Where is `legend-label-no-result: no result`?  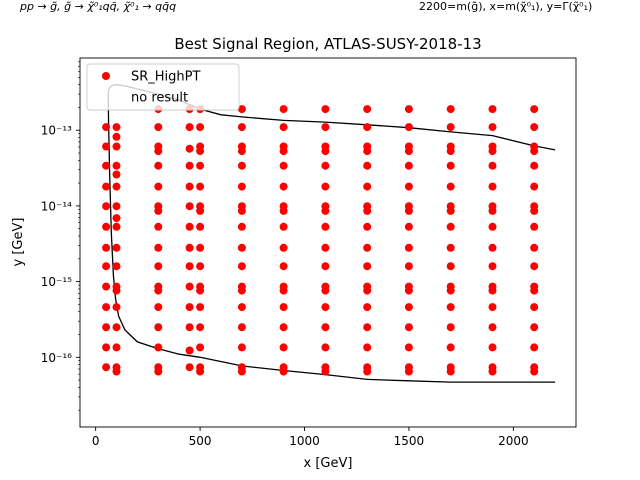
legend-label-no-result: no result is located at coordinates (159, 98).